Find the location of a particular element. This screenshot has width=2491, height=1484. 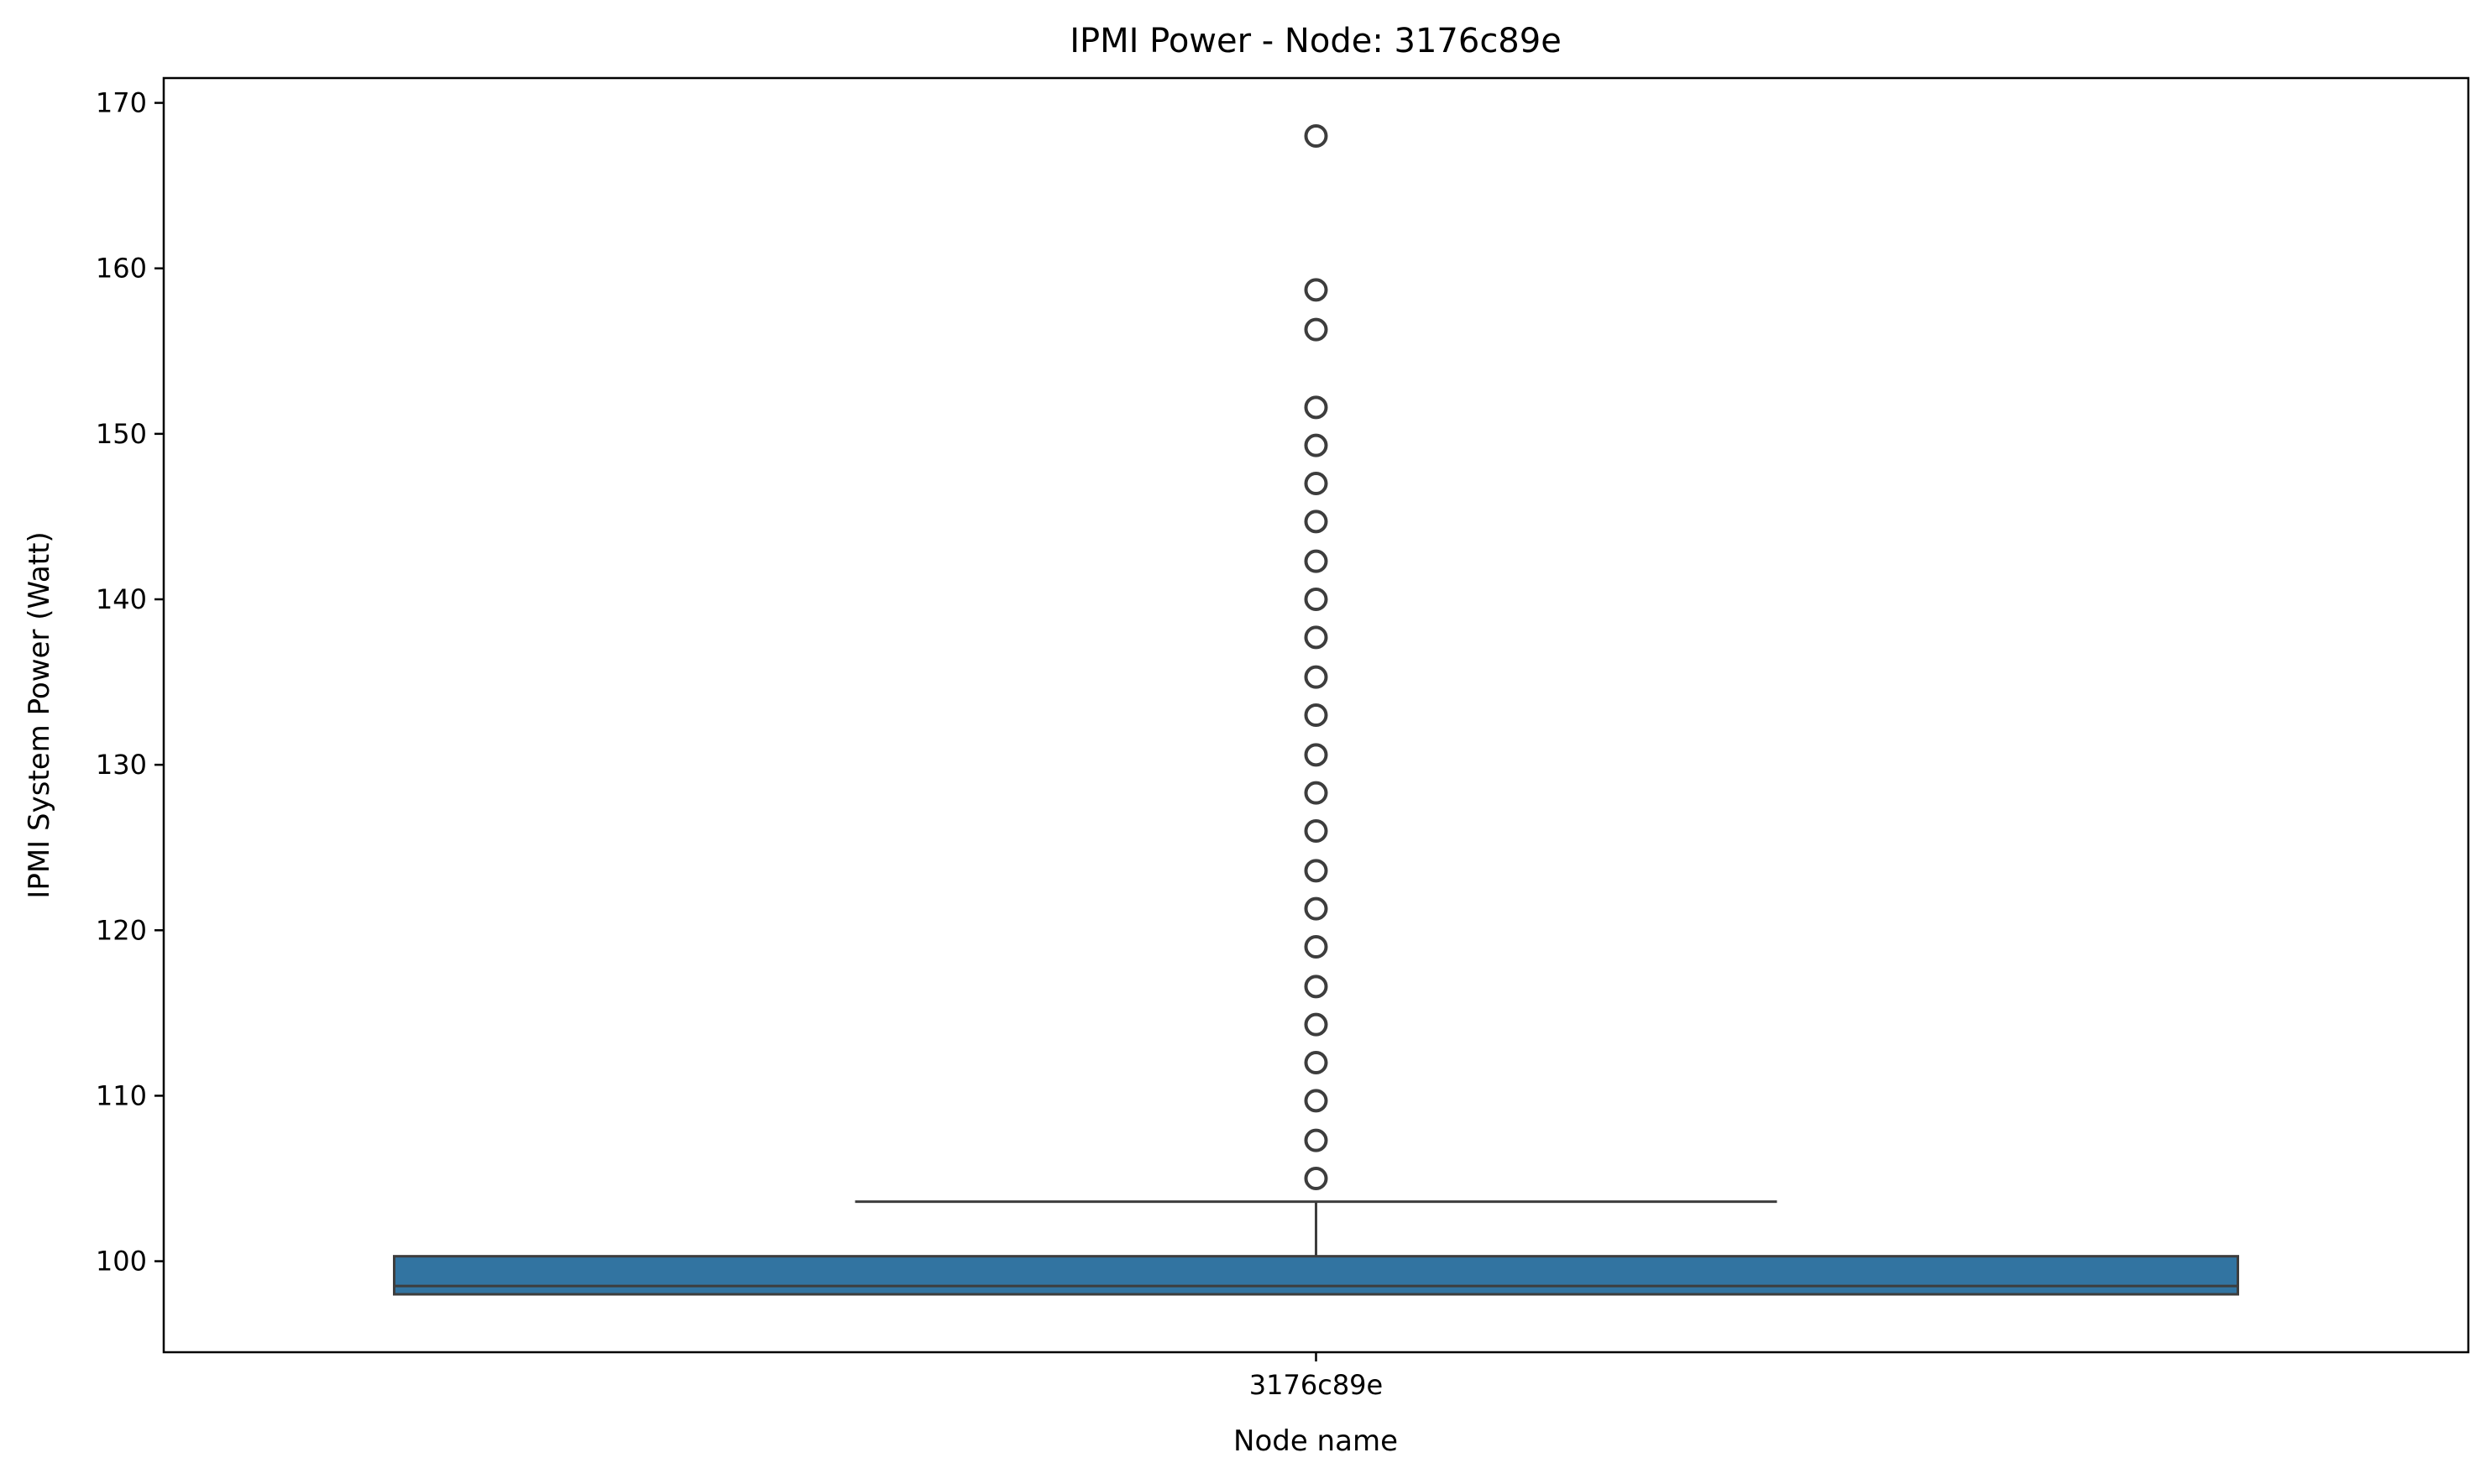

x-tick-label: 3176c89e is located at coordinates (1316, 1385).